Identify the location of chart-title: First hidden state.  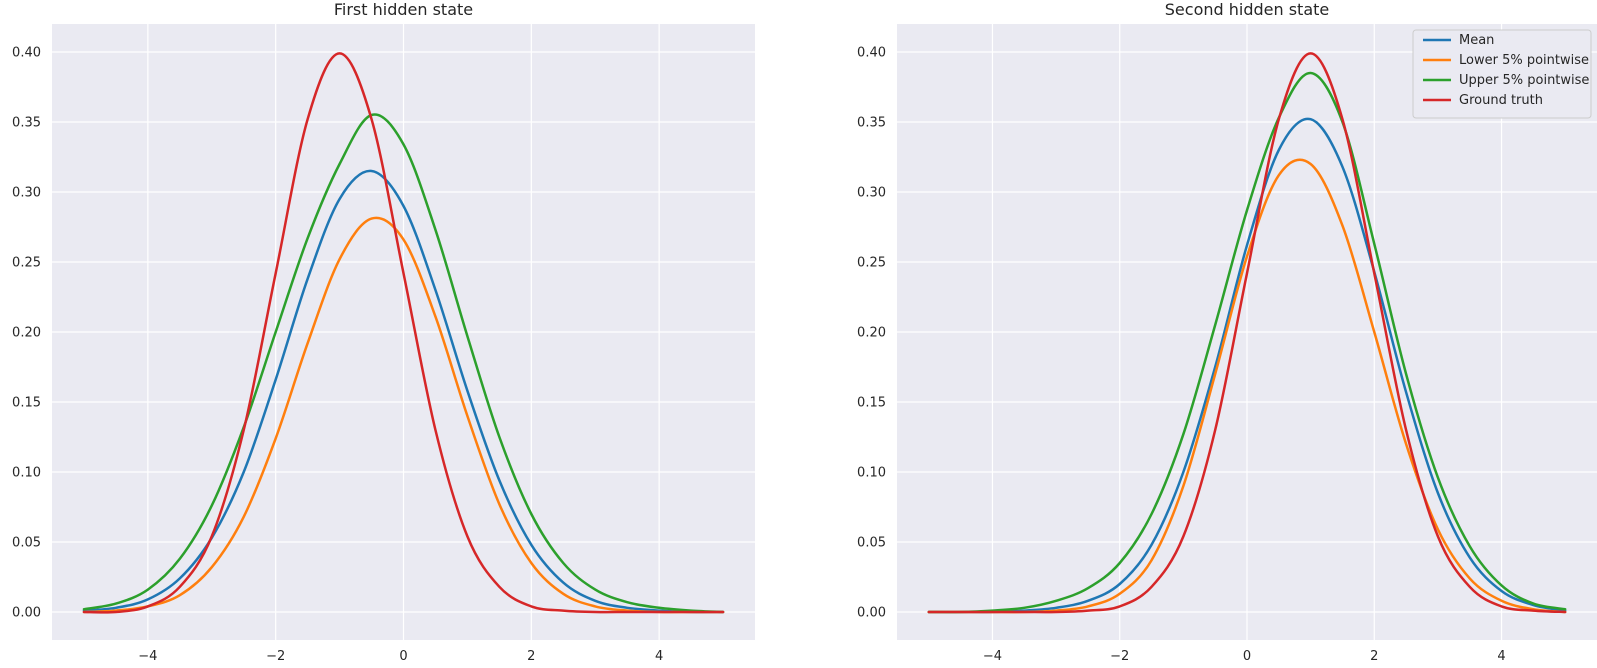
(403, 9).